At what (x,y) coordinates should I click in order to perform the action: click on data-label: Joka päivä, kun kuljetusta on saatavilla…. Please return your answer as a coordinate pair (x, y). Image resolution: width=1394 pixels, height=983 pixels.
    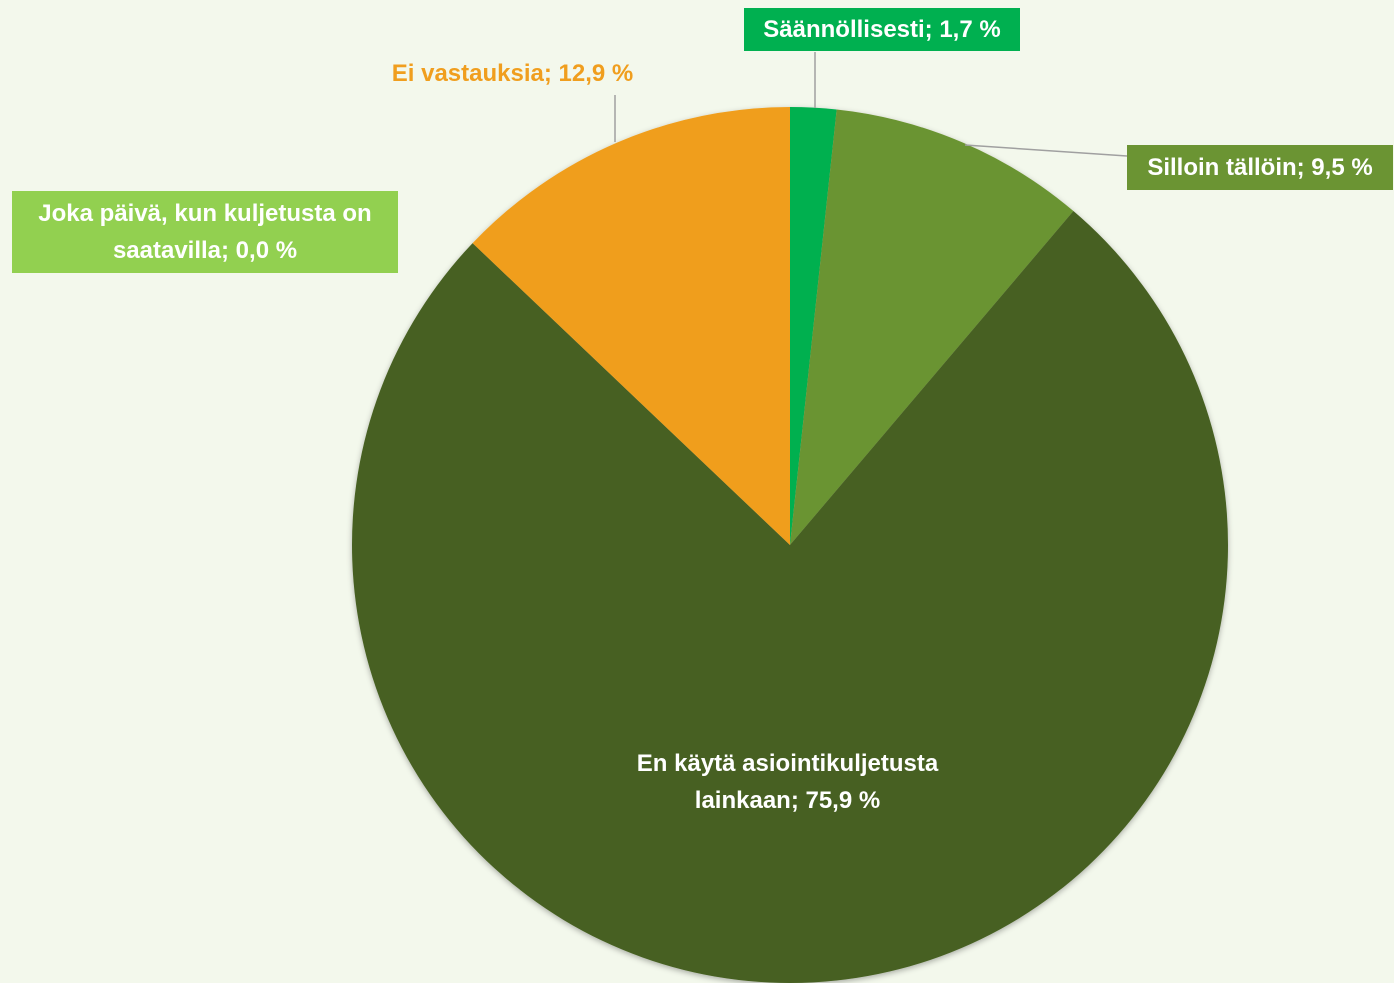
    Looking at the image, I should click on (205, 232).